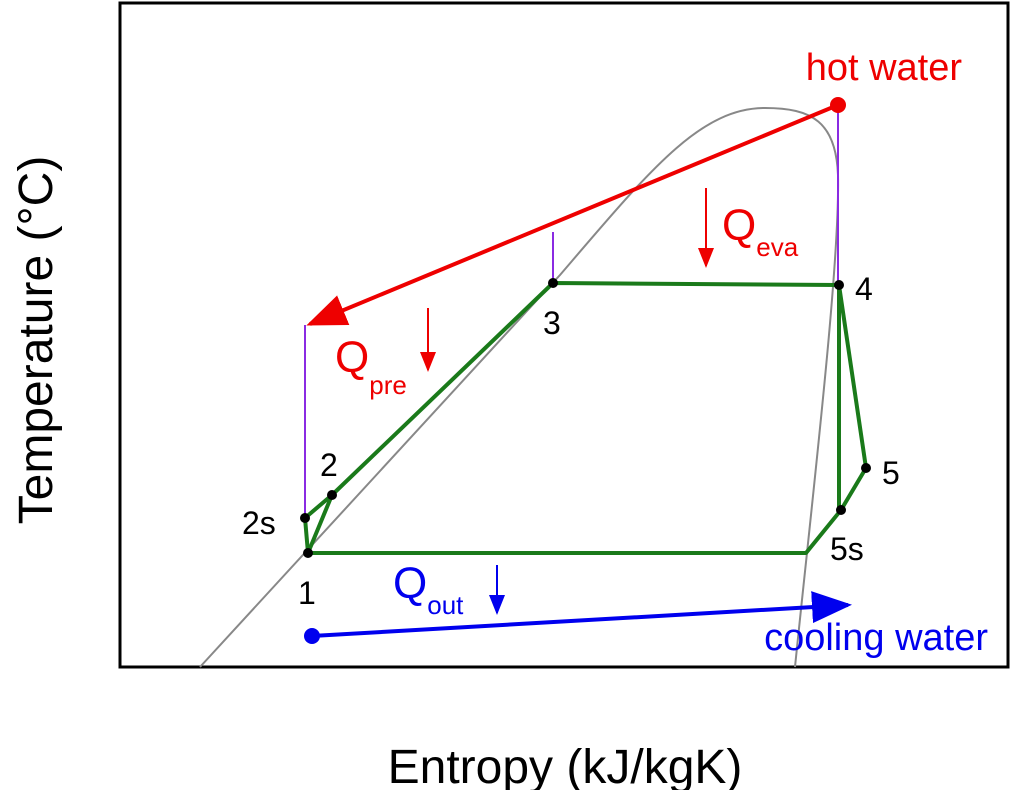 The width and height of the screenshot is (1024, 790). I want to click on cooling-water-dot, so click(312, 636).